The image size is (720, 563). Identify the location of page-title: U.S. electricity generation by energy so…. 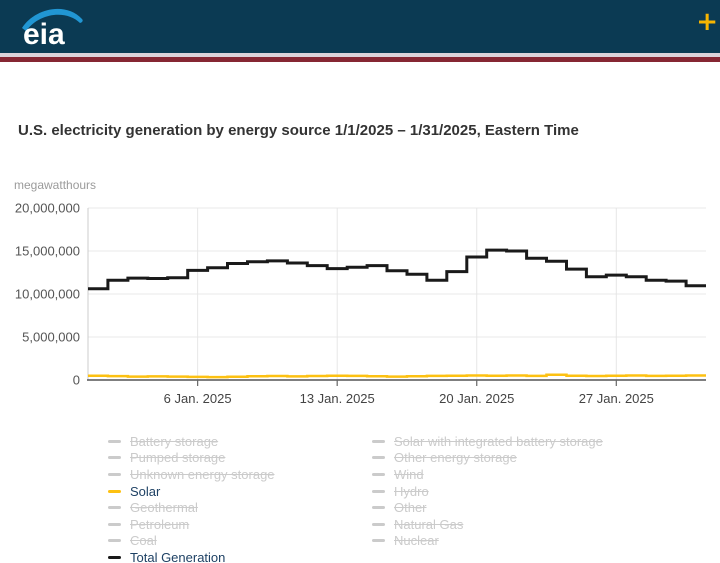
(298, 130).